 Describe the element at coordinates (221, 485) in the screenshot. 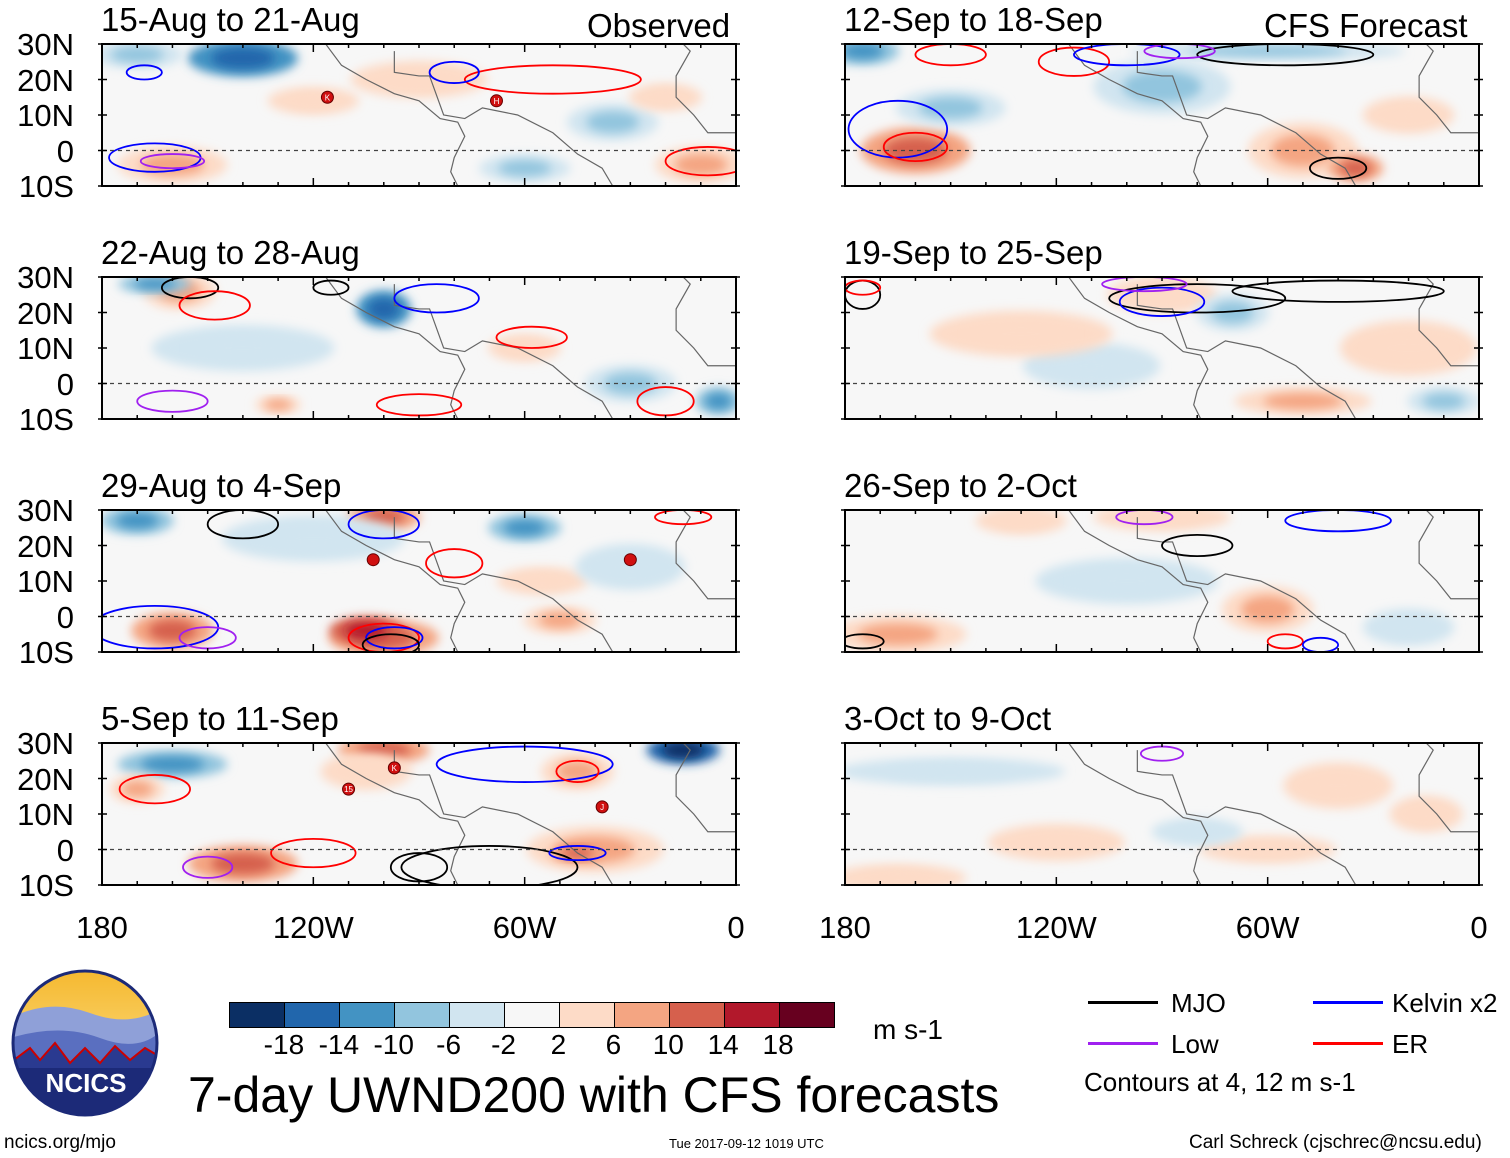

I see `panel-title: 29-Aug to 4-Sep` at that location.